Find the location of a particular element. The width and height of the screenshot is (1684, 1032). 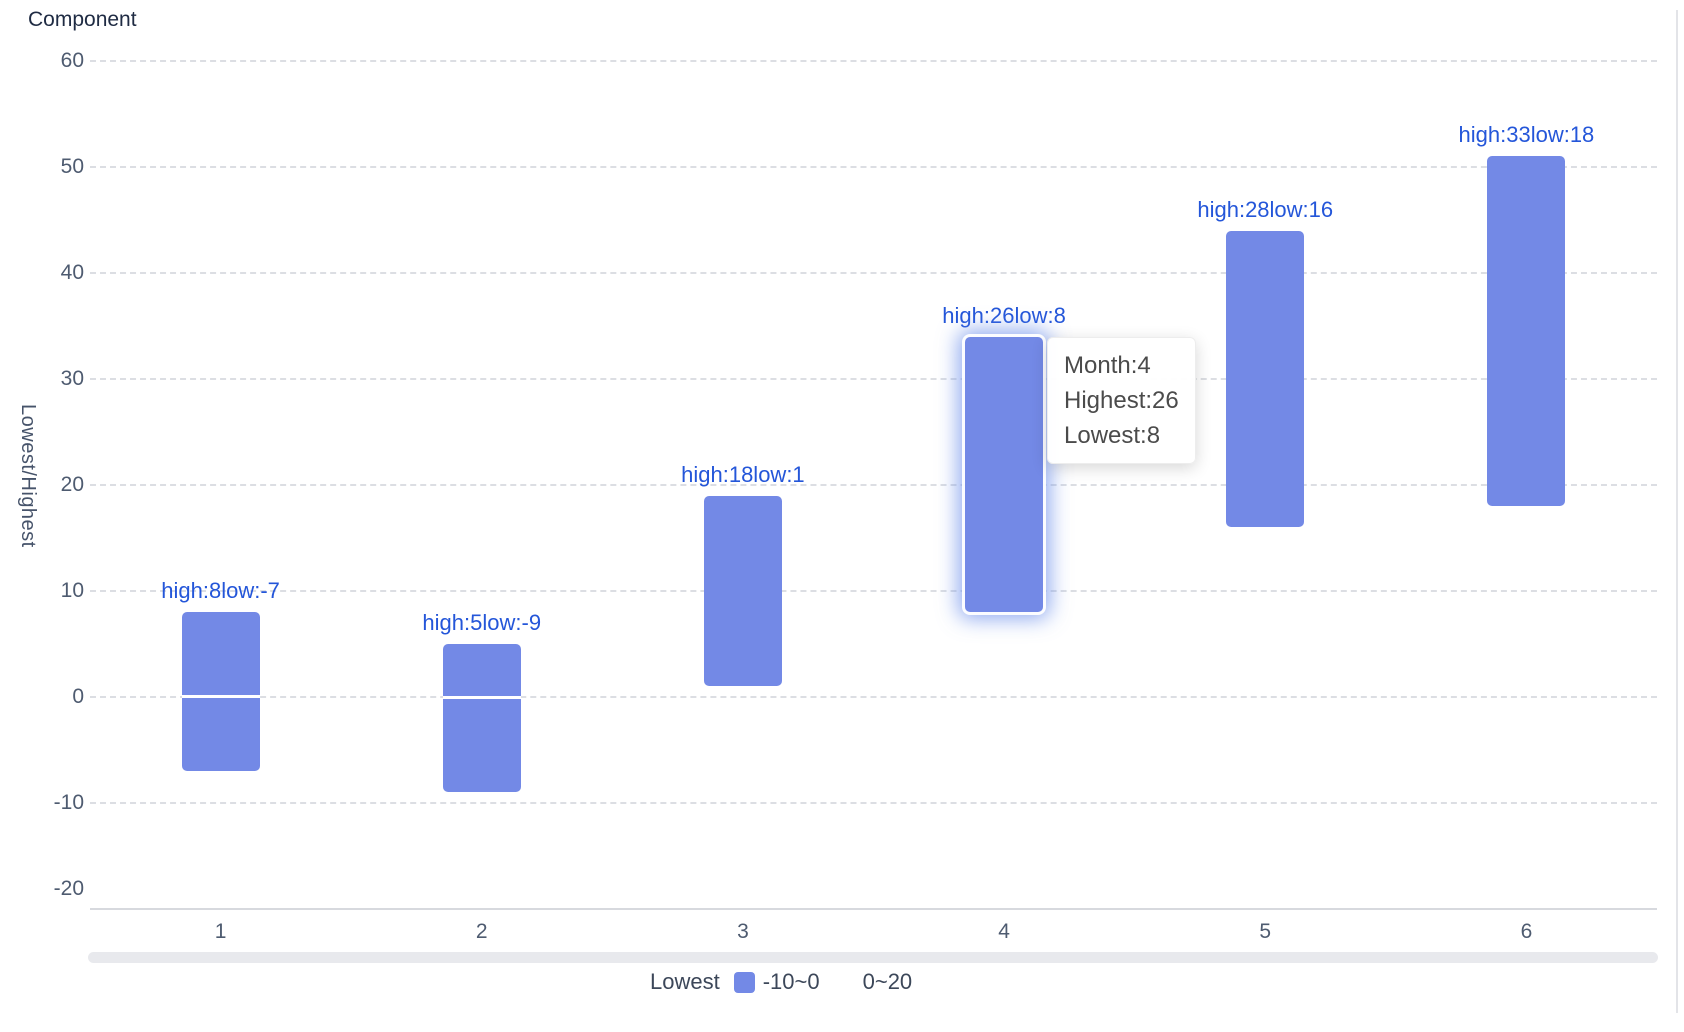

y-axis-tick-label: -10 is located at coordinates (68, 802).